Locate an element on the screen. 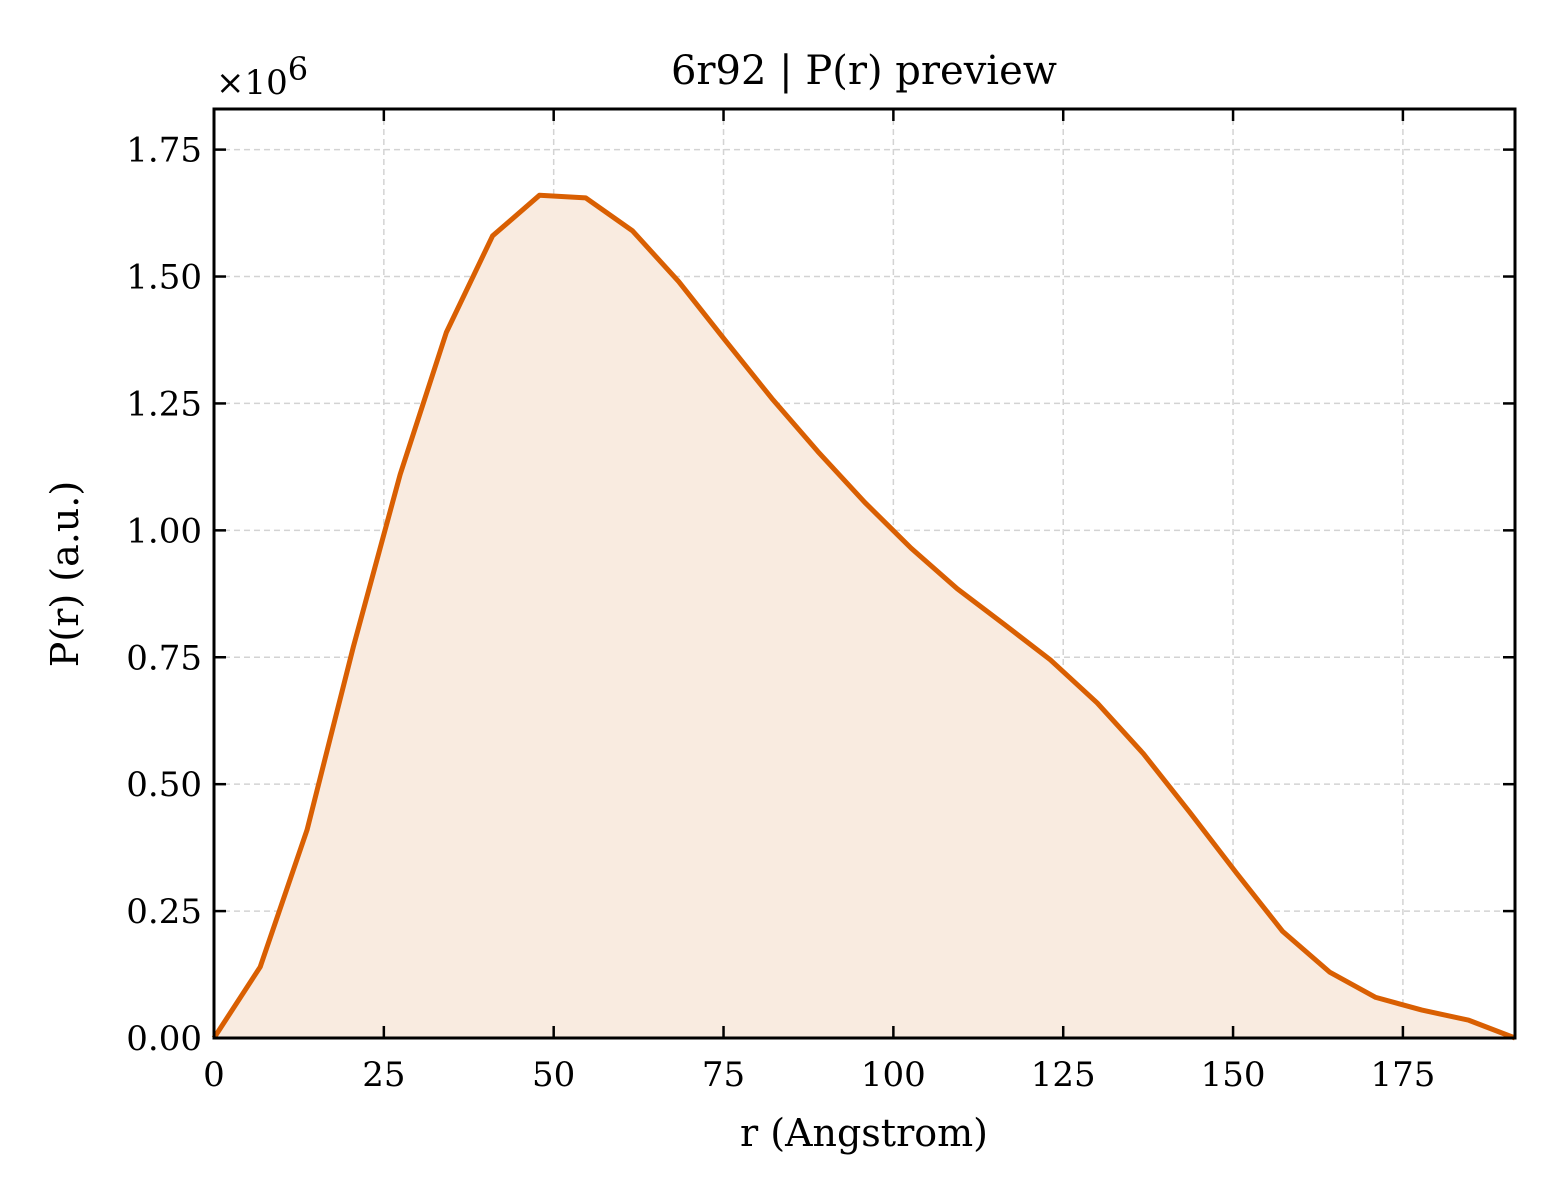  y-axis-label: P(r) (a.u.) is located at coordinates (65, 574).